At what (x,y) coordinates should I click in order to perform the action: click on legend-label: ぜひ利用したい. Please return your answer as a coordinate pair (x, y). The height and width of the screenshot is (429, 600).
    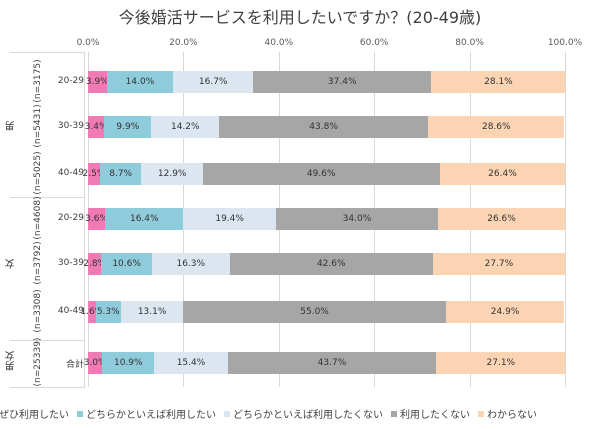
    Looking at the image, I should click on (34, 415).